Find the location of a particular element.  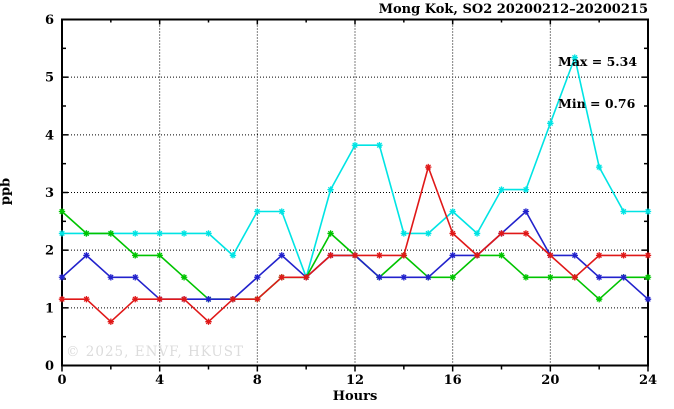

y-tick-label: 3 is located at coordinates (49, 193).